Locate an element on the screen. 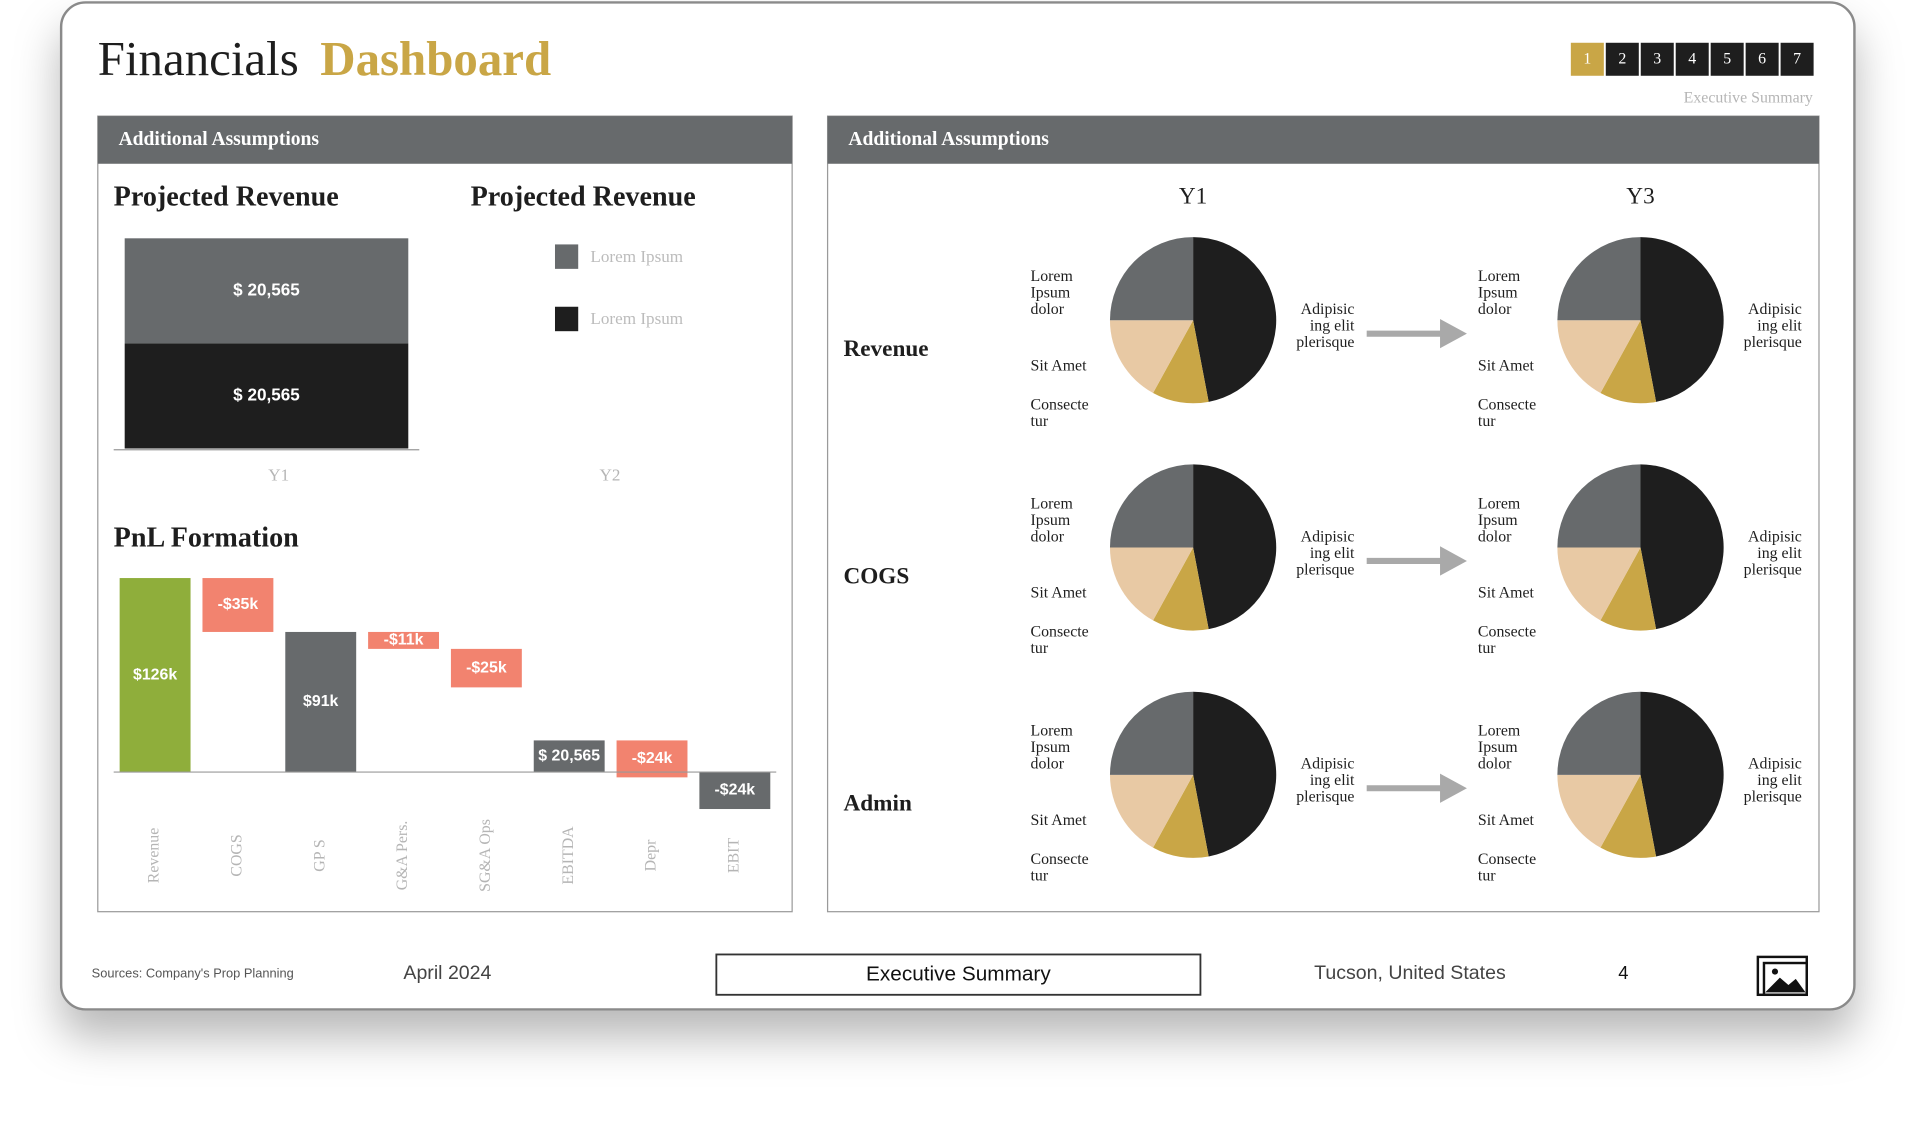 The image size is (1907, 1128). page-tab-label: 6 is located at coordinates (1762, 59).